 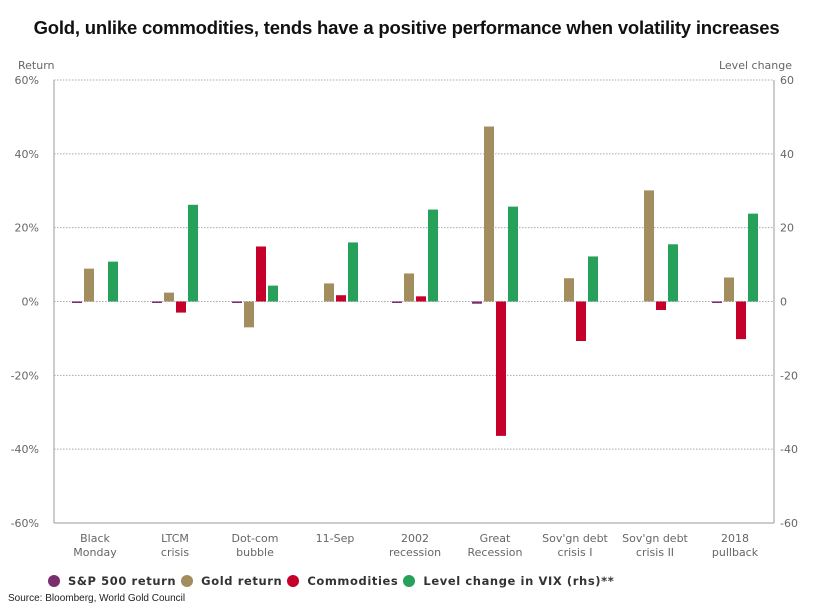 What do you see at coordinates (735, 552) in the screenshot?
I see `category-label: pullback` at bounding box center [735, 552].